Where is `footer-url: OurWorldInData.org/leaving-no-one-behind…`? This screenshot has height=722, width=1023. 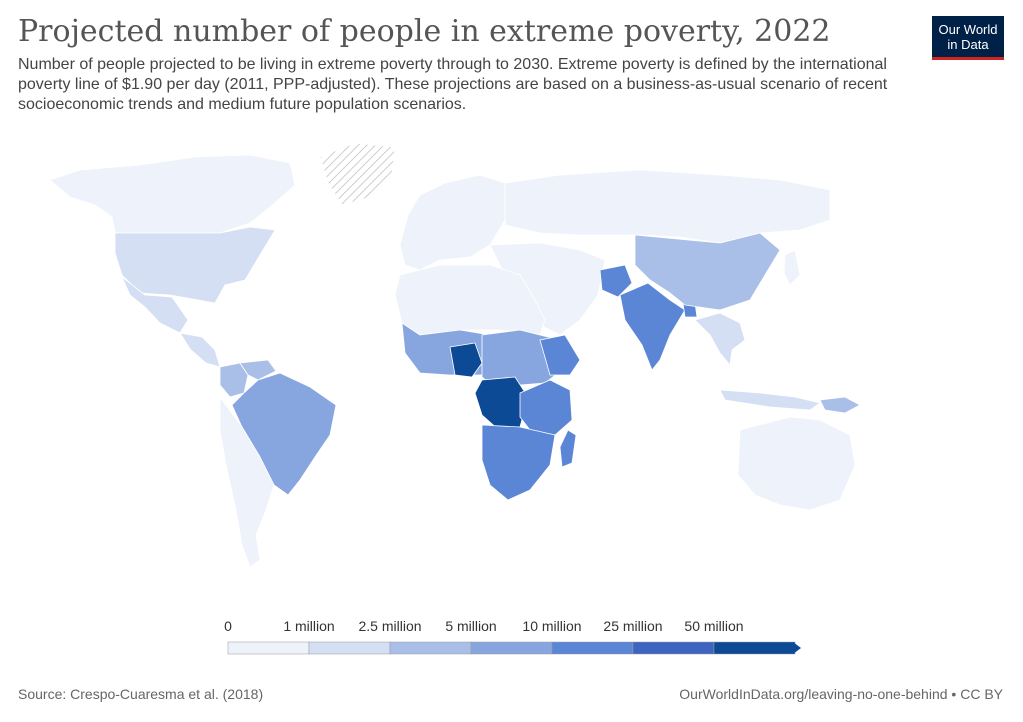
footer-url: OurWorldInData.org/leaving-no-one-behind… is located at coordinates (841, 694).